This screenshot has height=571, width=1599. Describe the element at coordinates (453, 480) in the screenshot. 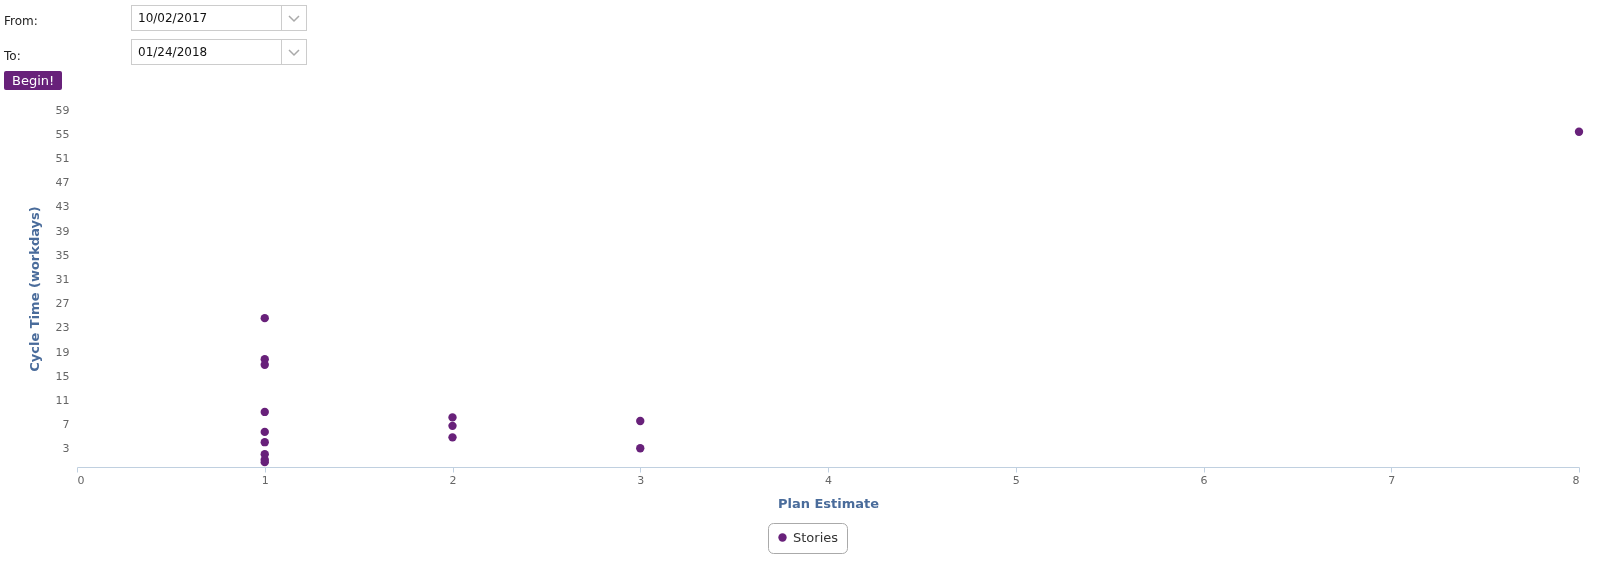

I see `x-tick-label: 2` at that location.